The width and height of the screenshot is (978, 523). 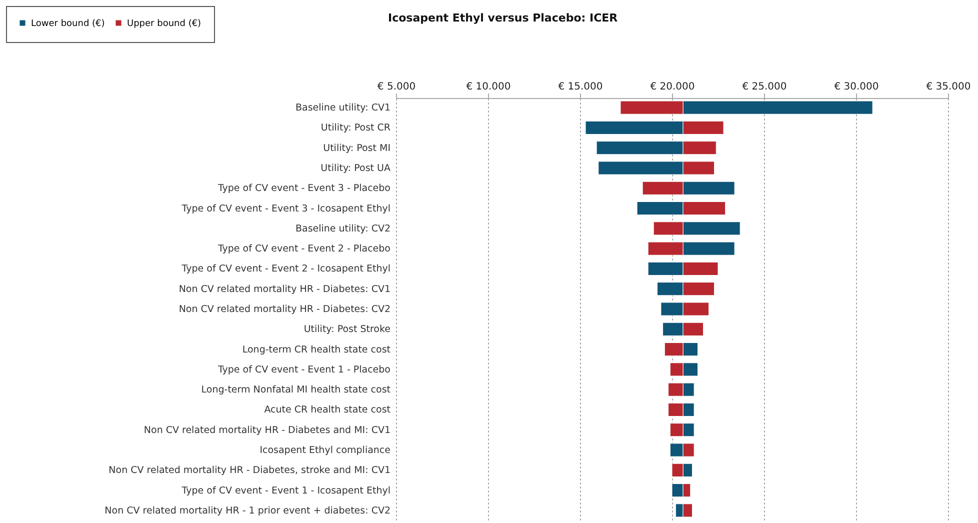 What do you see at coordinates (303, 188) in the screenshot?
I see `y-tick-label: Type of CV event - Event 3 - Placebo` at bounding box center [303, 188].